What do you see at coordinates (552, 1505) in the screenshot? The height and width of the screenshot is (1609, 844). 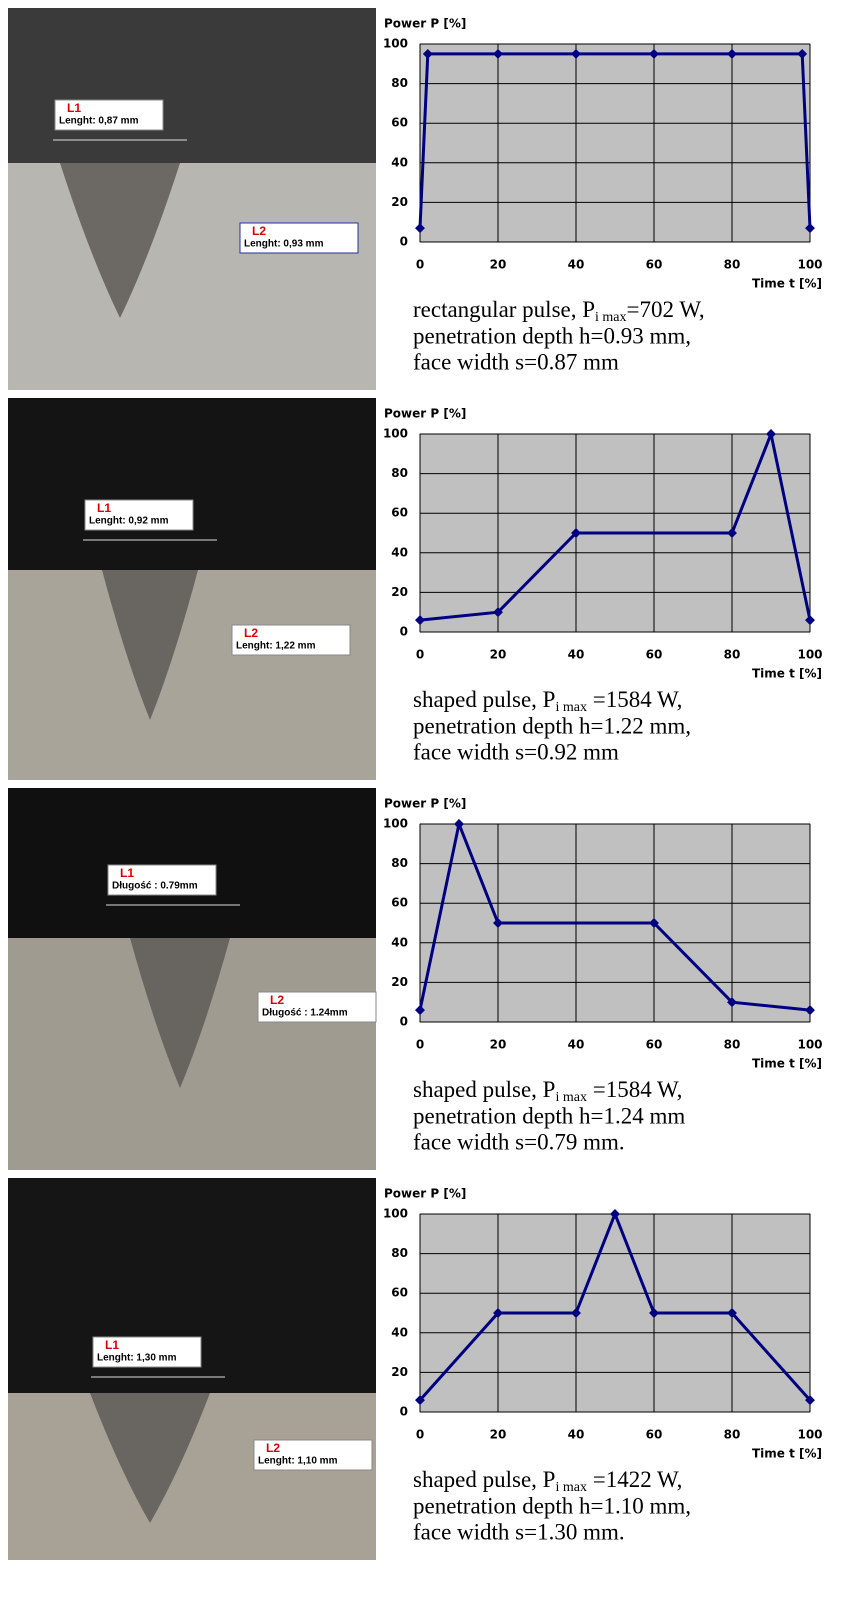 I see `caption-line: penetration depth h=1.10 mm,` at bounding box center [552, 1505].